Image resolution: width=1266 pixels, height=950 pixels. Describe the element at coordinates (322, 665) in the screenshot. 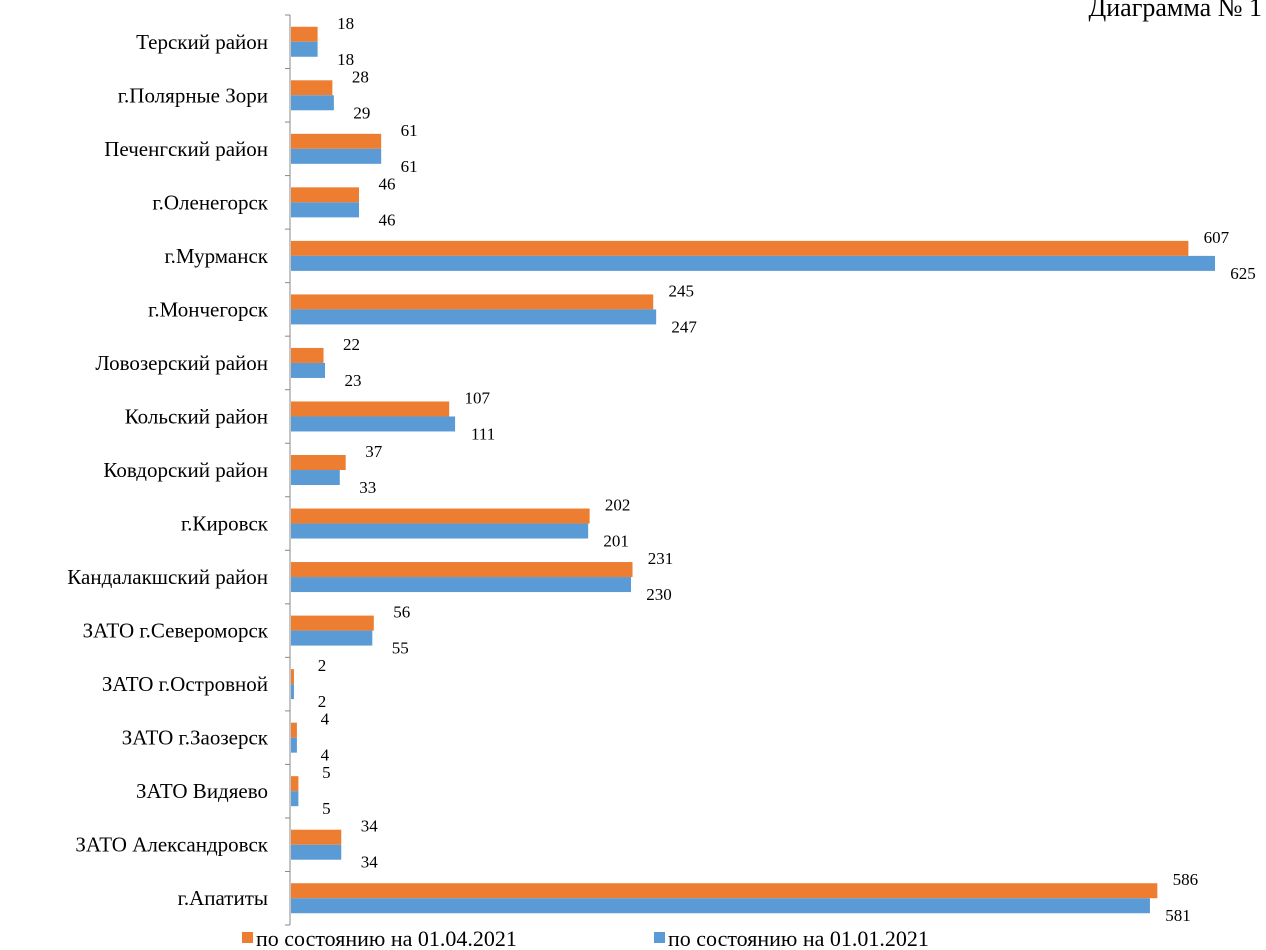

I see `value-label-series-1: 2` at that location.